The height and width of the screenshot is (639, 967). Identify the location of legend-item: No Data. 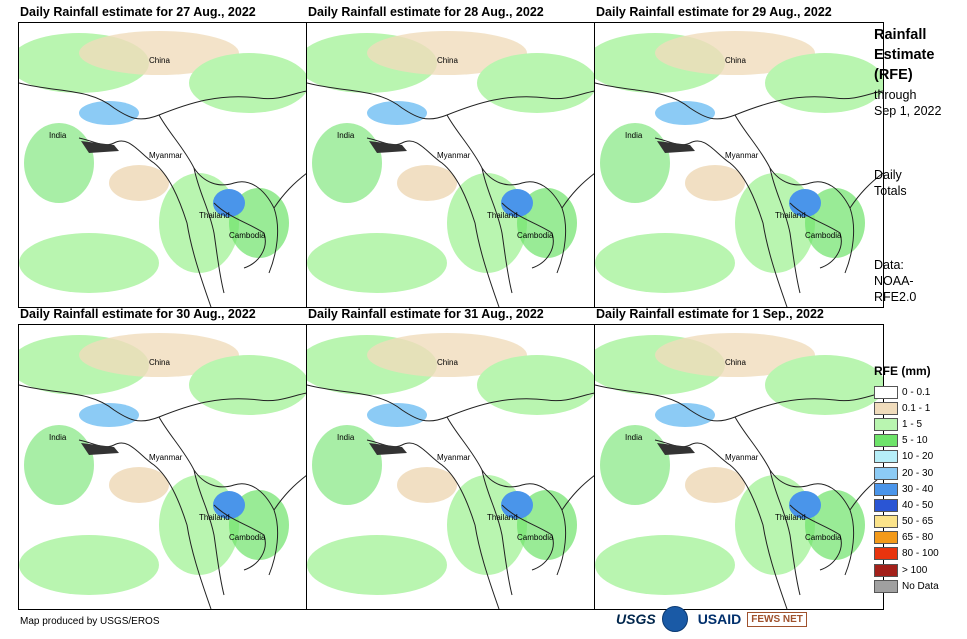
(906, 586).